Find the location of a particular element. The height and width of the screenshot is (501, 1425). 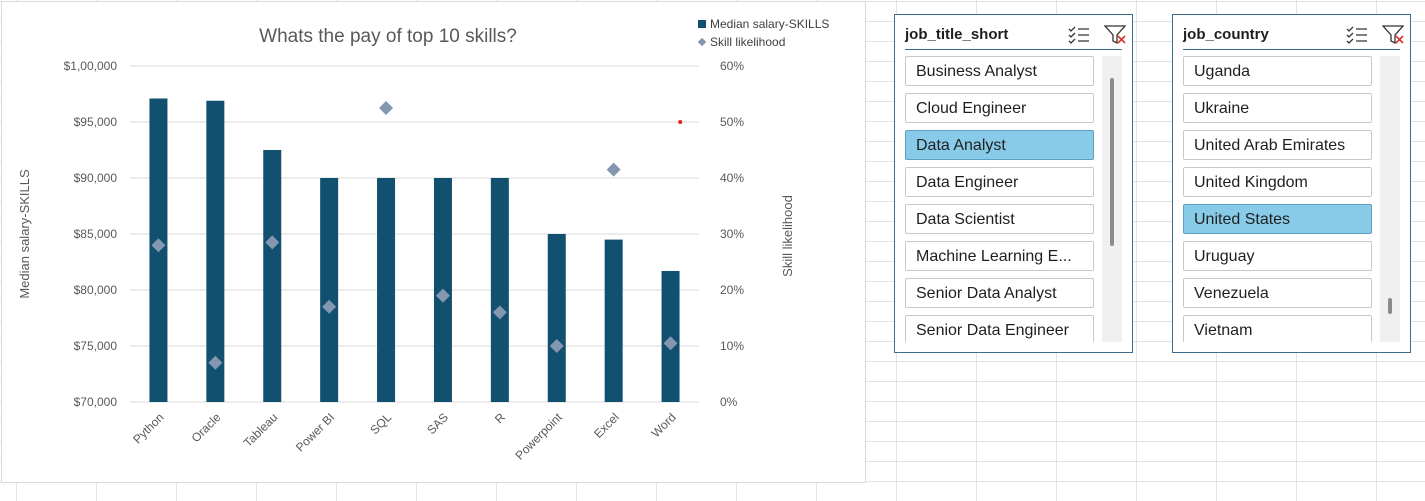

y2-tick-label: 50% is located at coordinates (732, 122).